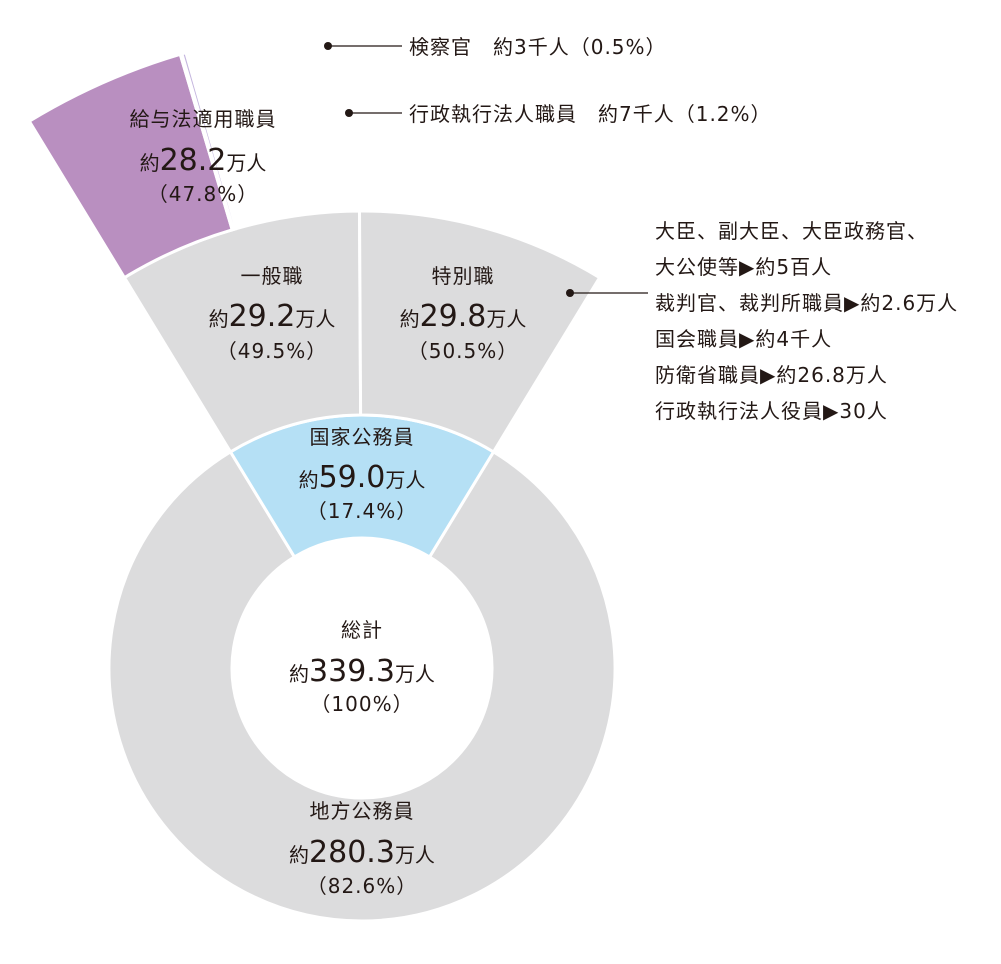 The width and height of the screenshot is (1001, 964). I want to click on local-value: 約280.3万人, so click(362, 852).